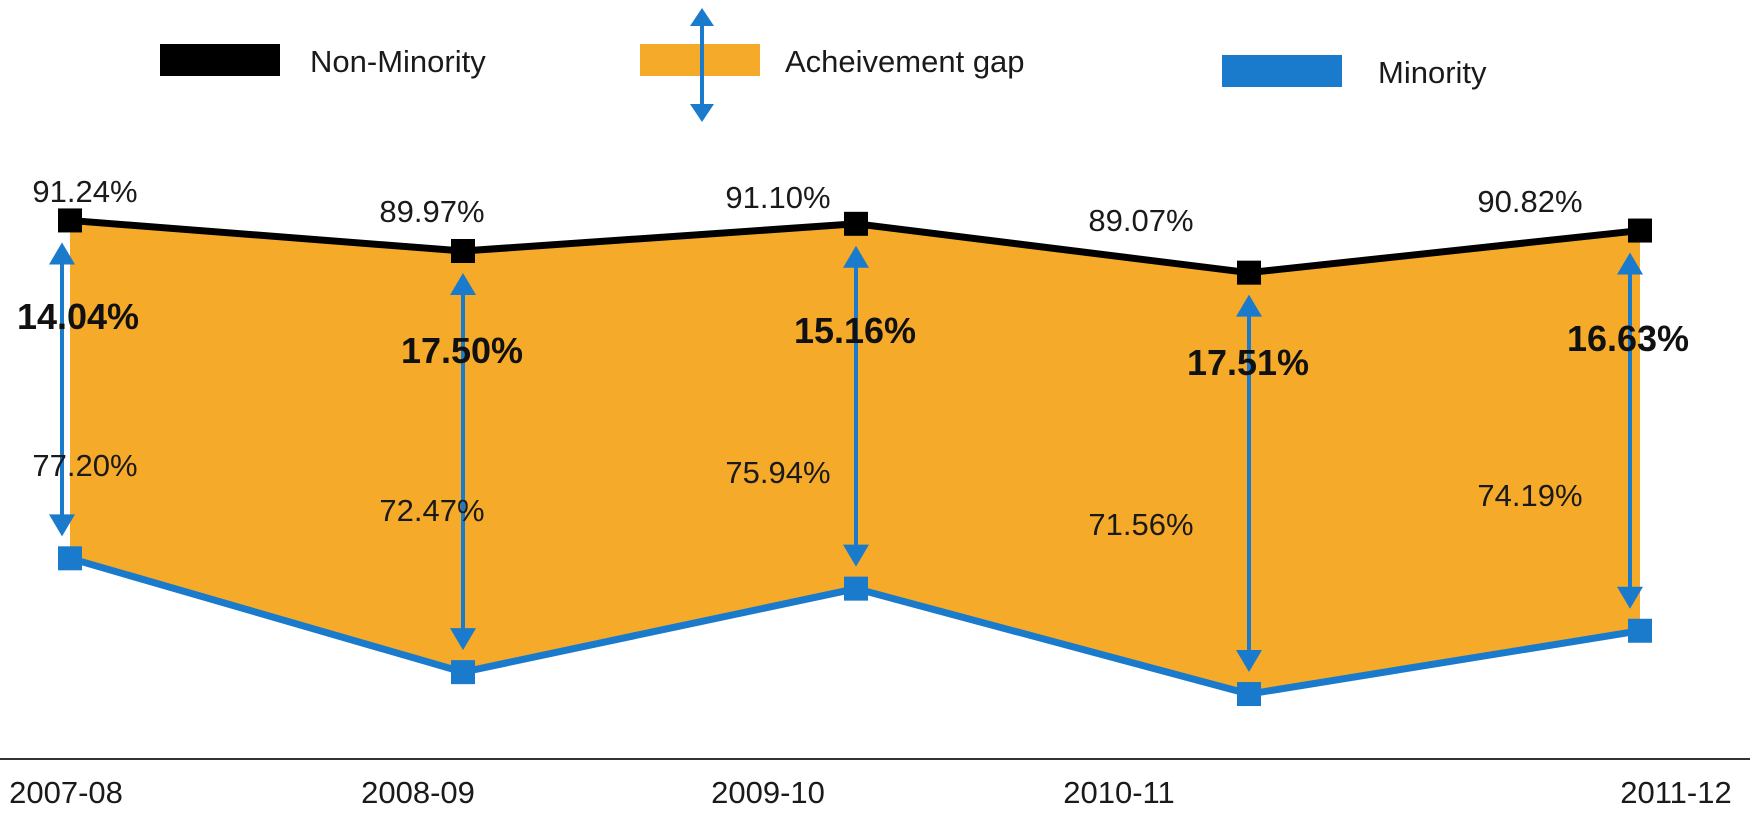 Image resolution: width=1750 pixels, height=815 pixels. Describe the element at coordinates (905, 61) in the screenshot. I see `legend-label-gap: Acheivement gap` at that location.